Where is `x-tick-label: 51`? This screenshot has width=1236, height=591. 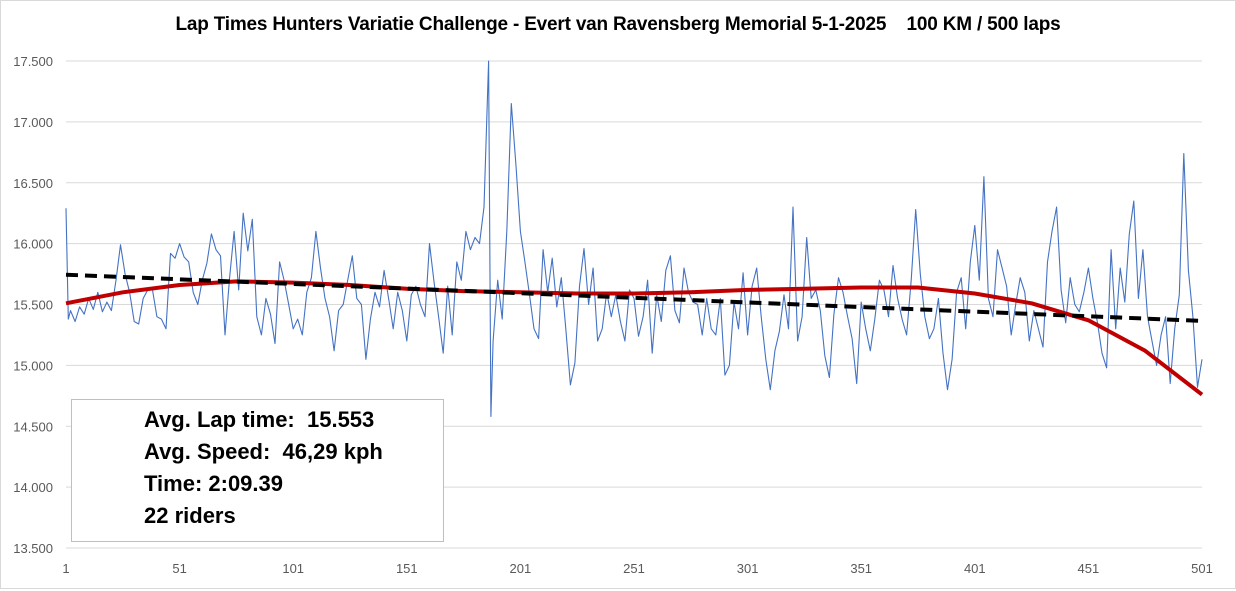
x-tick-label: 51 is located at coordinates (179, 568).